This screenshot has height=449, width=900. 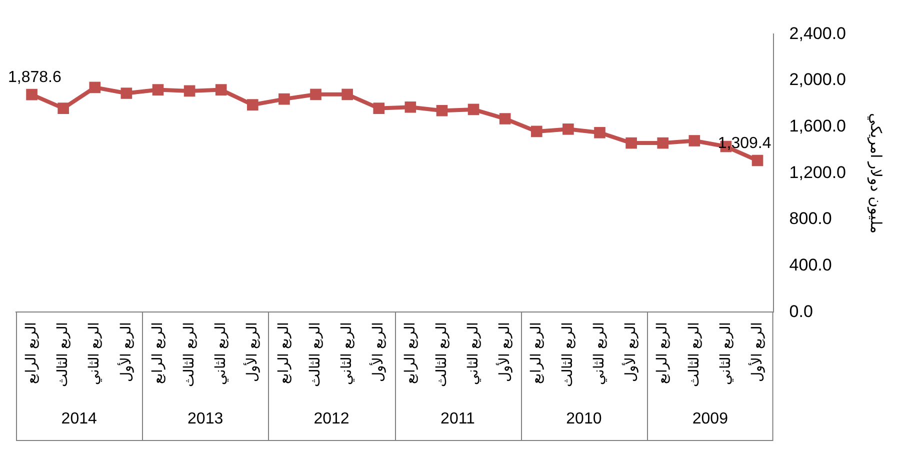 I want to click on y-tick-label: 1,600.0, so click(x=817, y=126).